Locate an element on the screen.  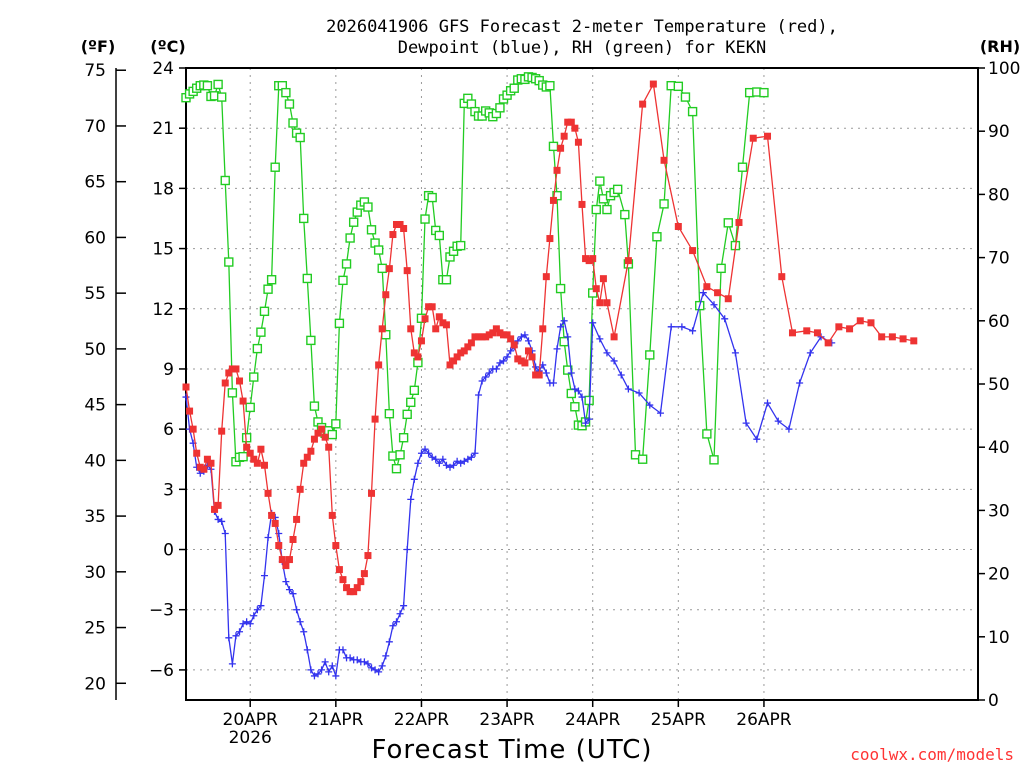
watermark-link: coolwx.com/models is located at coordinates (932, 754).